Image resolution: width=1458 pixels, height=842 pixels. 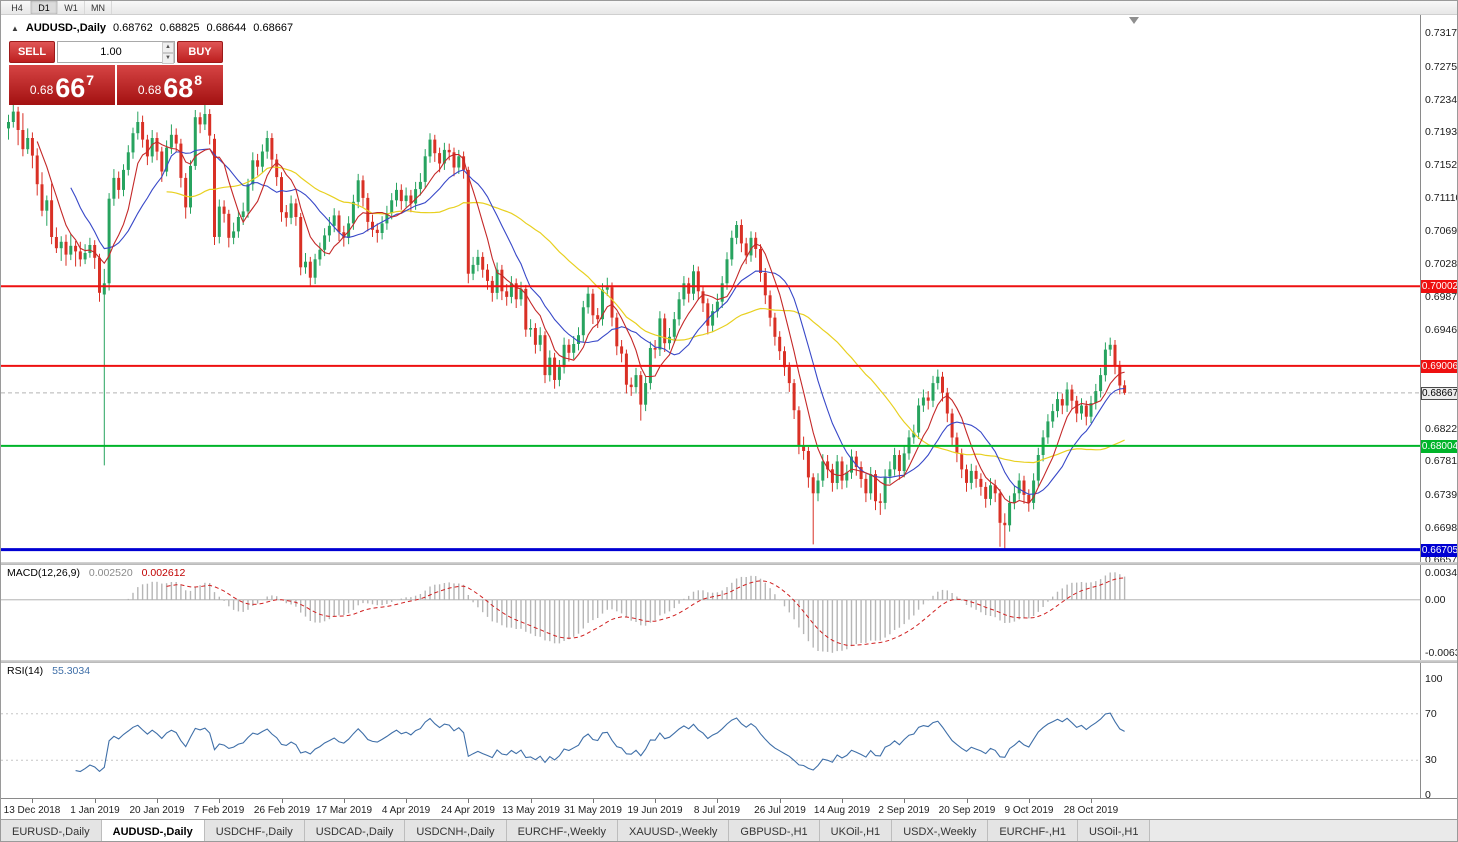 I want to click on volume-field-wrapper: ▲ ▼, so click(x=116, y=52).